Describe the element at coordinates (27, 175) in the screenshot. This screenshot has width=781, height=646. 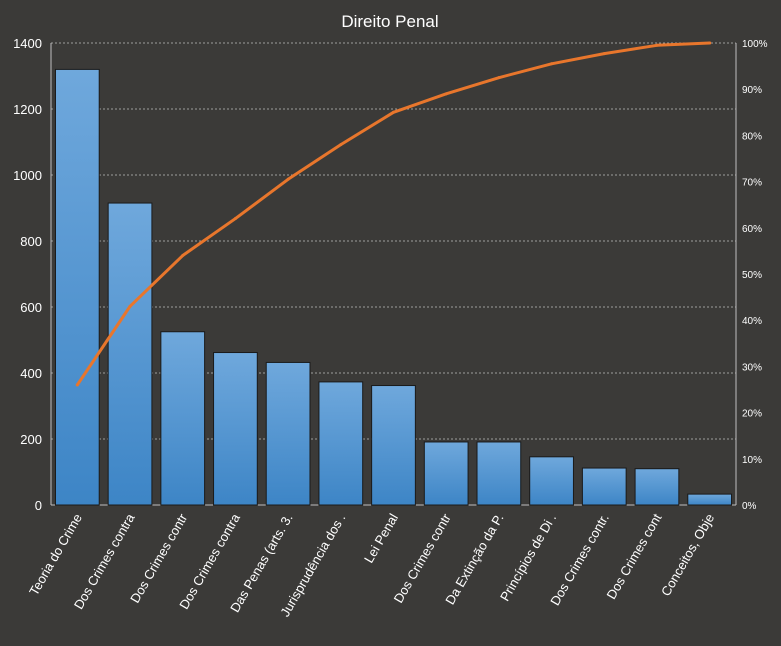
I see `y-tick-label: 1000` at that location.